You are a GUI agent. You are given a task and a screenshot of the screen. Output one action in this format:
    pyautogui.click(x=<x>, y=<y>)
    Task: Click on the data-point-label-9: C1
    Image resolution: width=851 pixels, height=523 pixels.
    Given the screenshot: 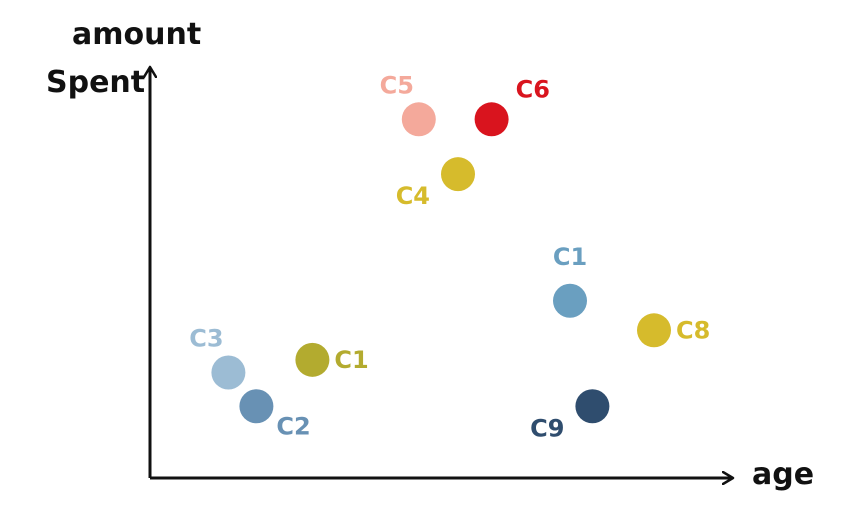 What is the action you would take?
    pyautogui.click(x=351, y=360)
    